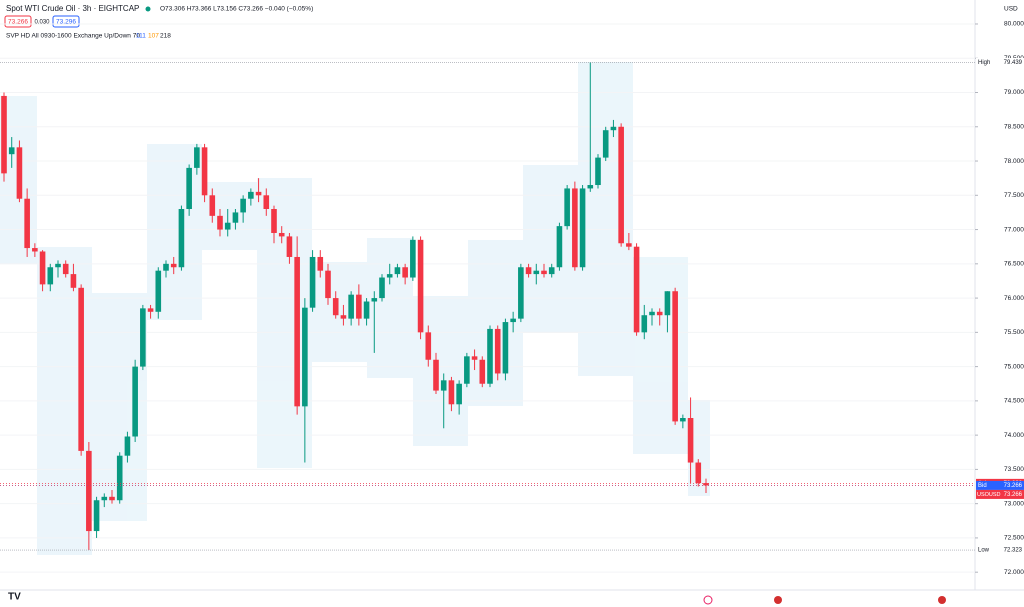 Image resolution: width=1024 pixels, height=607 pixels. What do you see at coordinates (984, 551) in the screenshot?
I see `low_marker-label: Low` at bounding box center [984, 551].